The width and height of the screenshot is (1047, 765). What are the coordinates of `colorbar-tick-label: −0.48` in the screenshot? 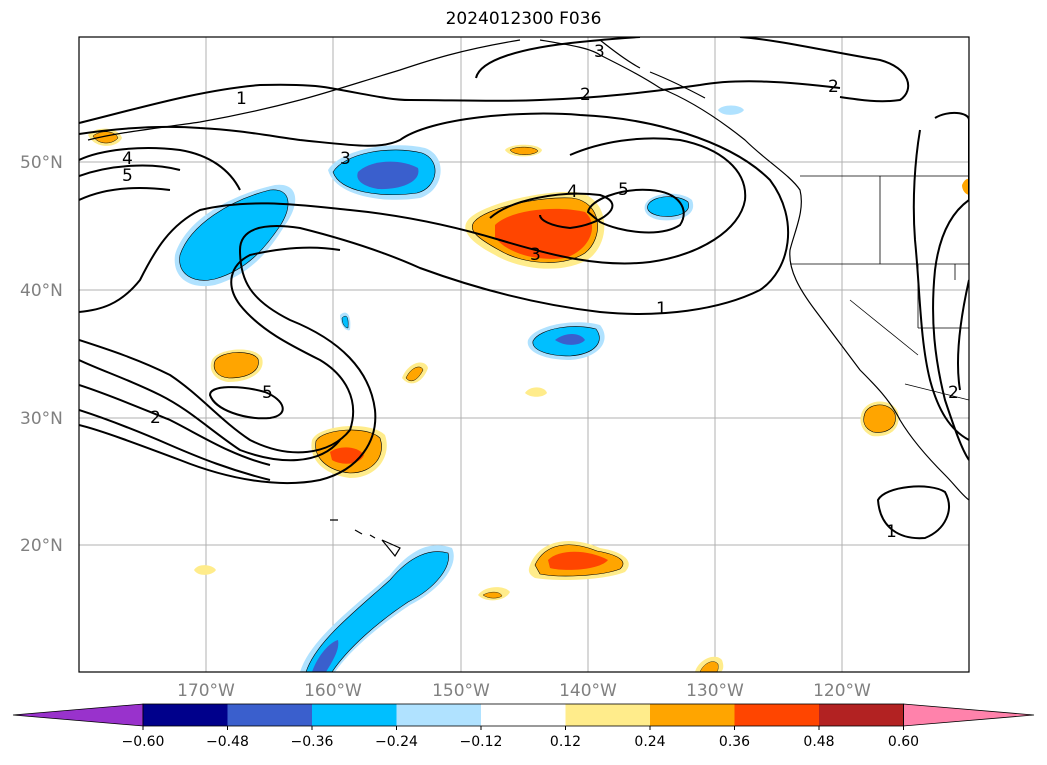 It's located at (227, 742).